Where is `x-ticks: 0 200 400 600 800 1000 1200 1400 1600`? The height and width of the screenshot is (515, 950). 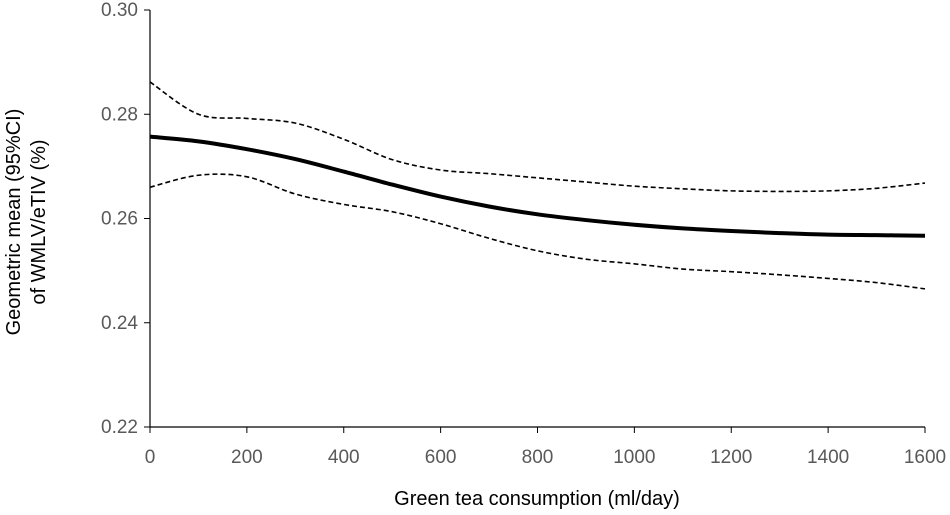
x-ticks: 0 200 400 600 800 1000 1200 1400 1600 is located at coordinates (545, 447).